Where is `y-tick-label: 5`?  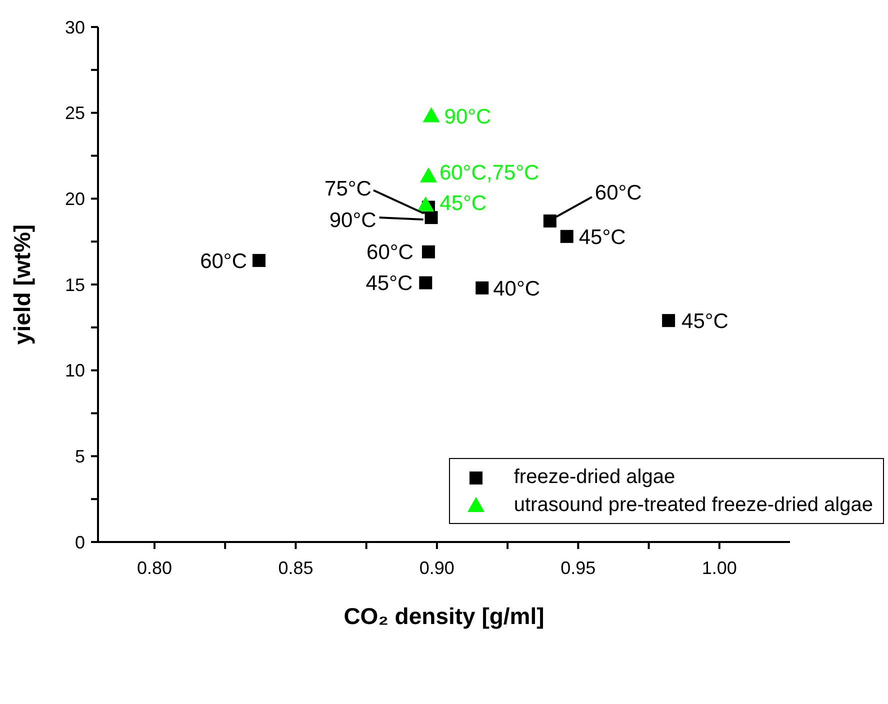
y-tick-label: 5 is located at coordinates (79, 456).